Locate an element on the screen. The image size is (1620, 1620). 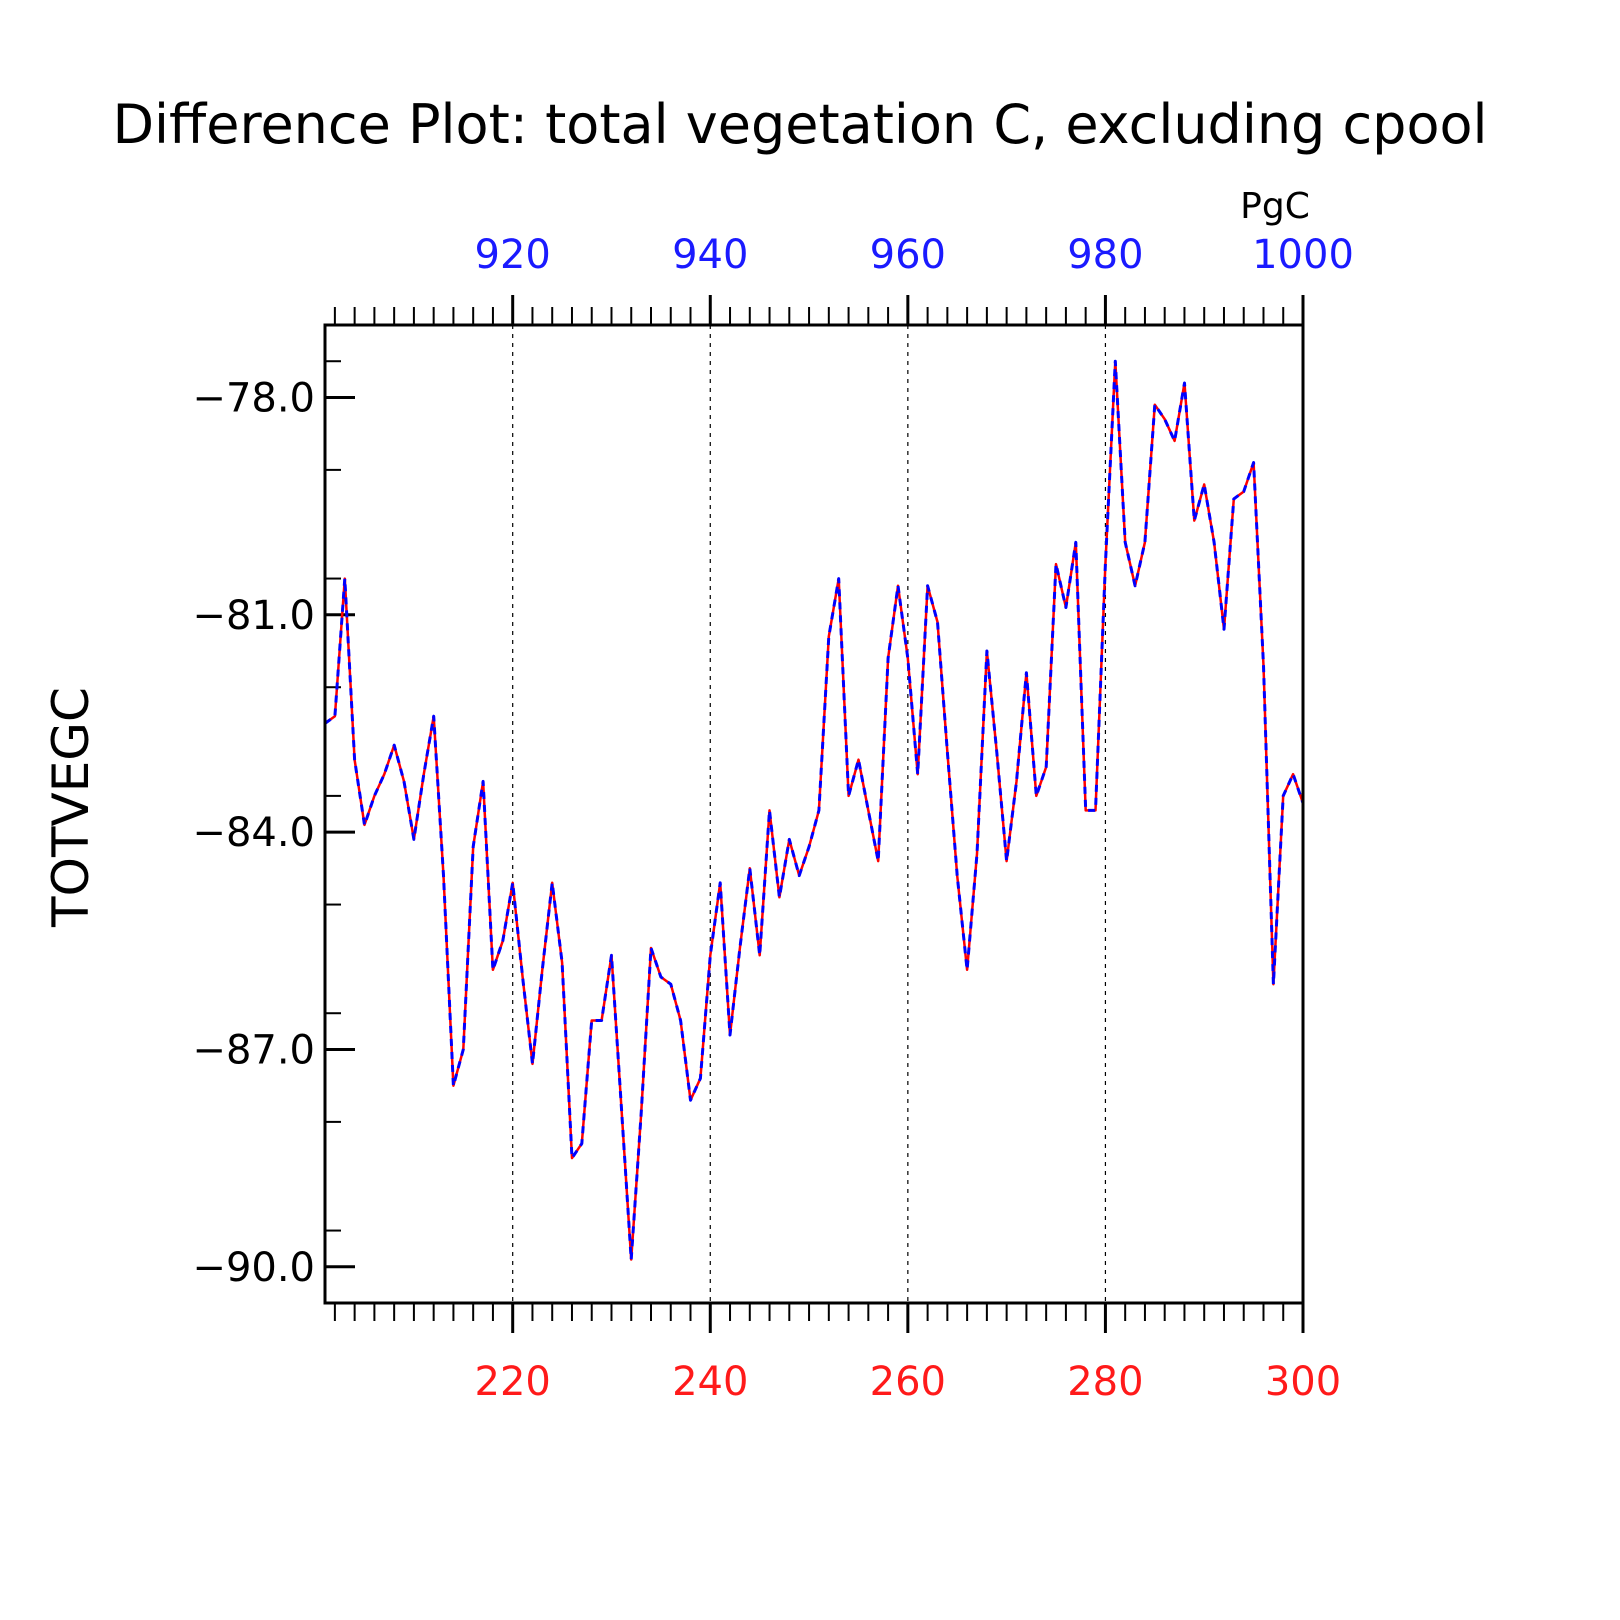
bottom-x-tick-labels: 220 240 260 280 300 is located at coordinates (908, 1382).